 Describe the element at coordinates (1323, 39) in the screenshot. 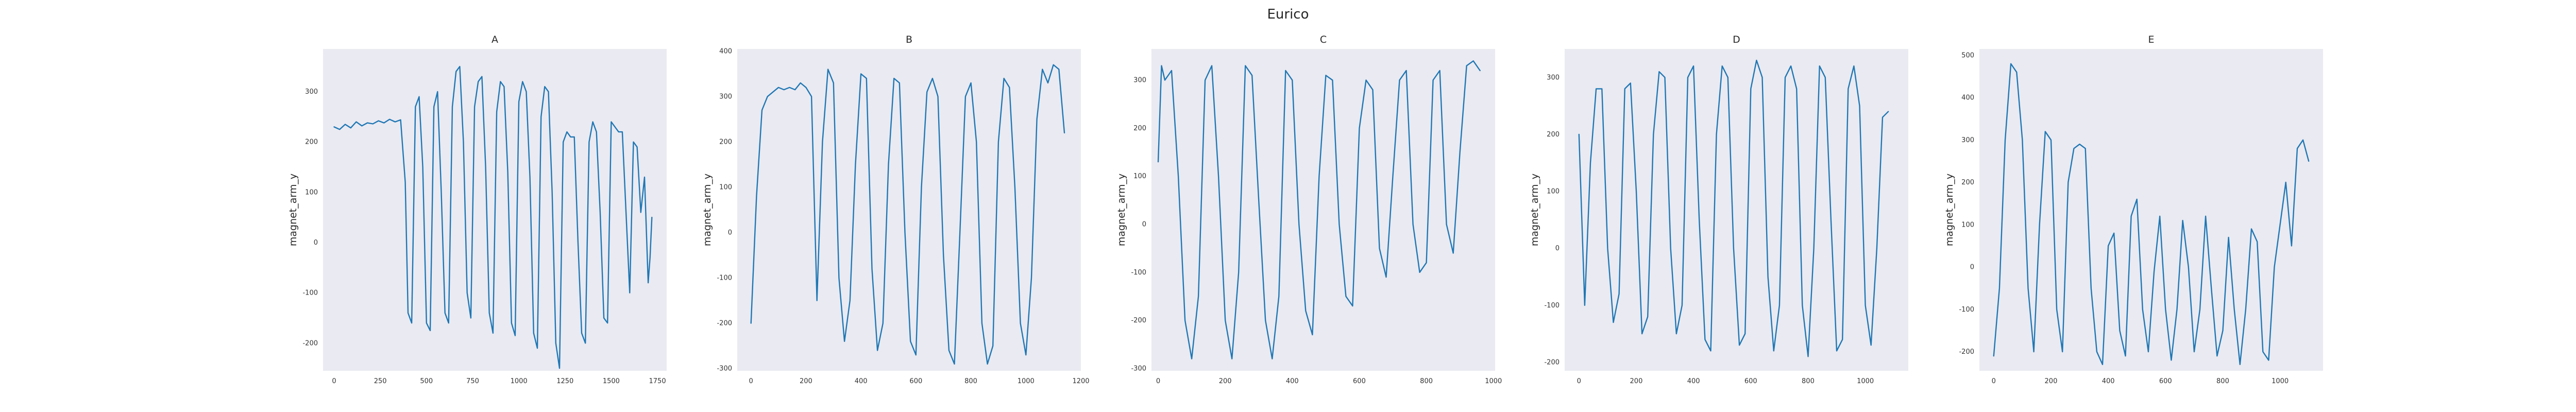

I see `subplot-title: C` at that location.